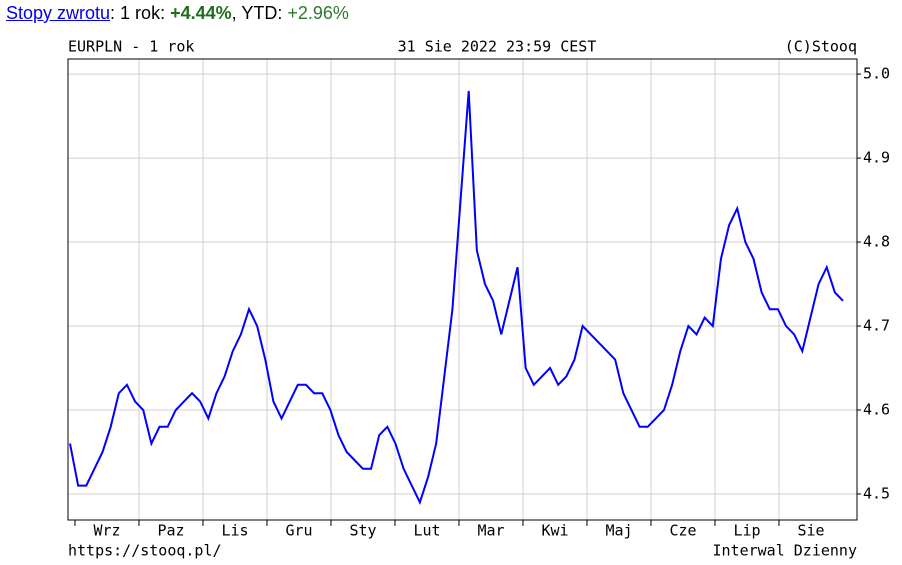  Describe the element at coordinates (170, 531) in the screenshot. I see `x-tick-label: Paz` at that location.